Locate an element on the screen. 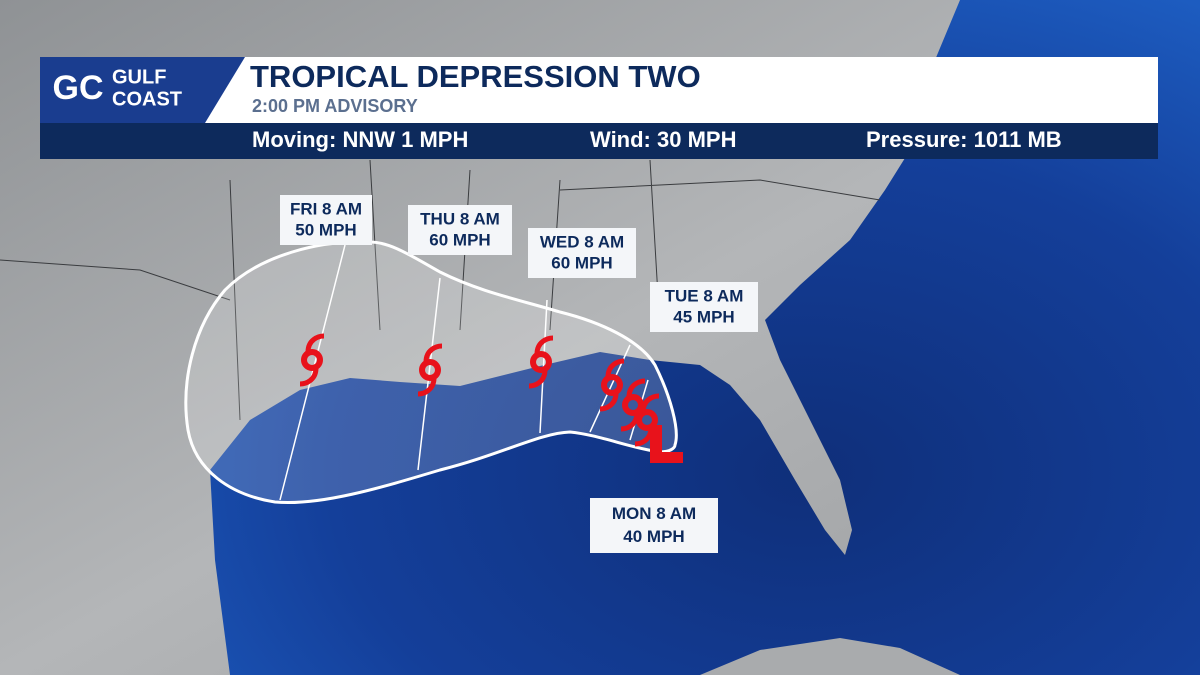 This screenshot has height=675, width=1200. stat-label: Moving: is located at coordinates (294, 139).